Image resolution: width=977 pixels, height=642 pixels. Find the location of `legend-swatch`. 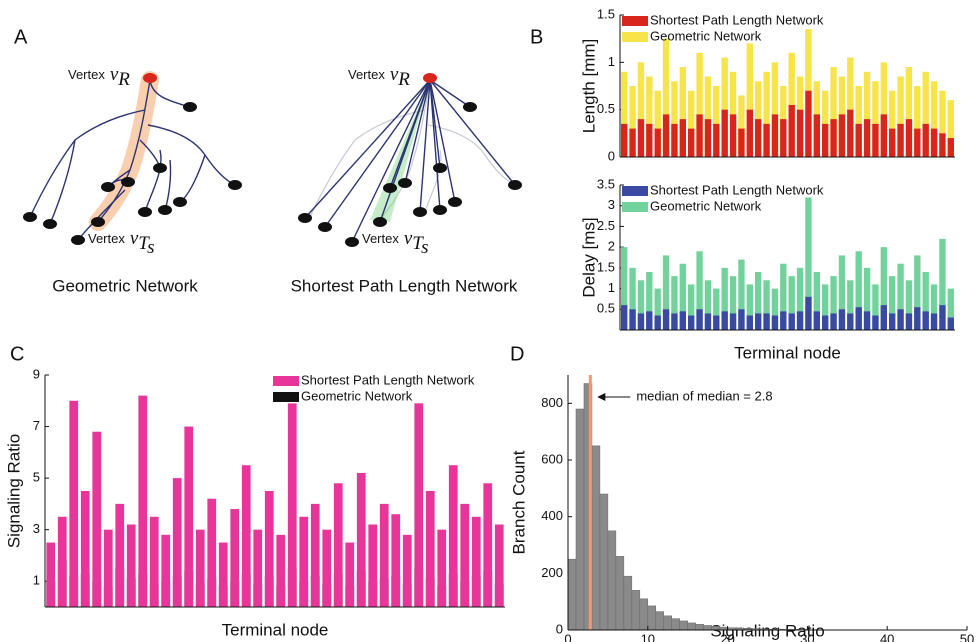

legend-swatch is located at coordinates (635, 37).